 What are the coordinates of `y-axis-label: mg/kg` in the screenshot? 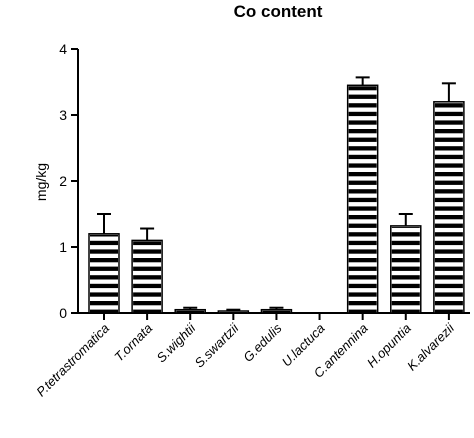 It's located at (41, 182).